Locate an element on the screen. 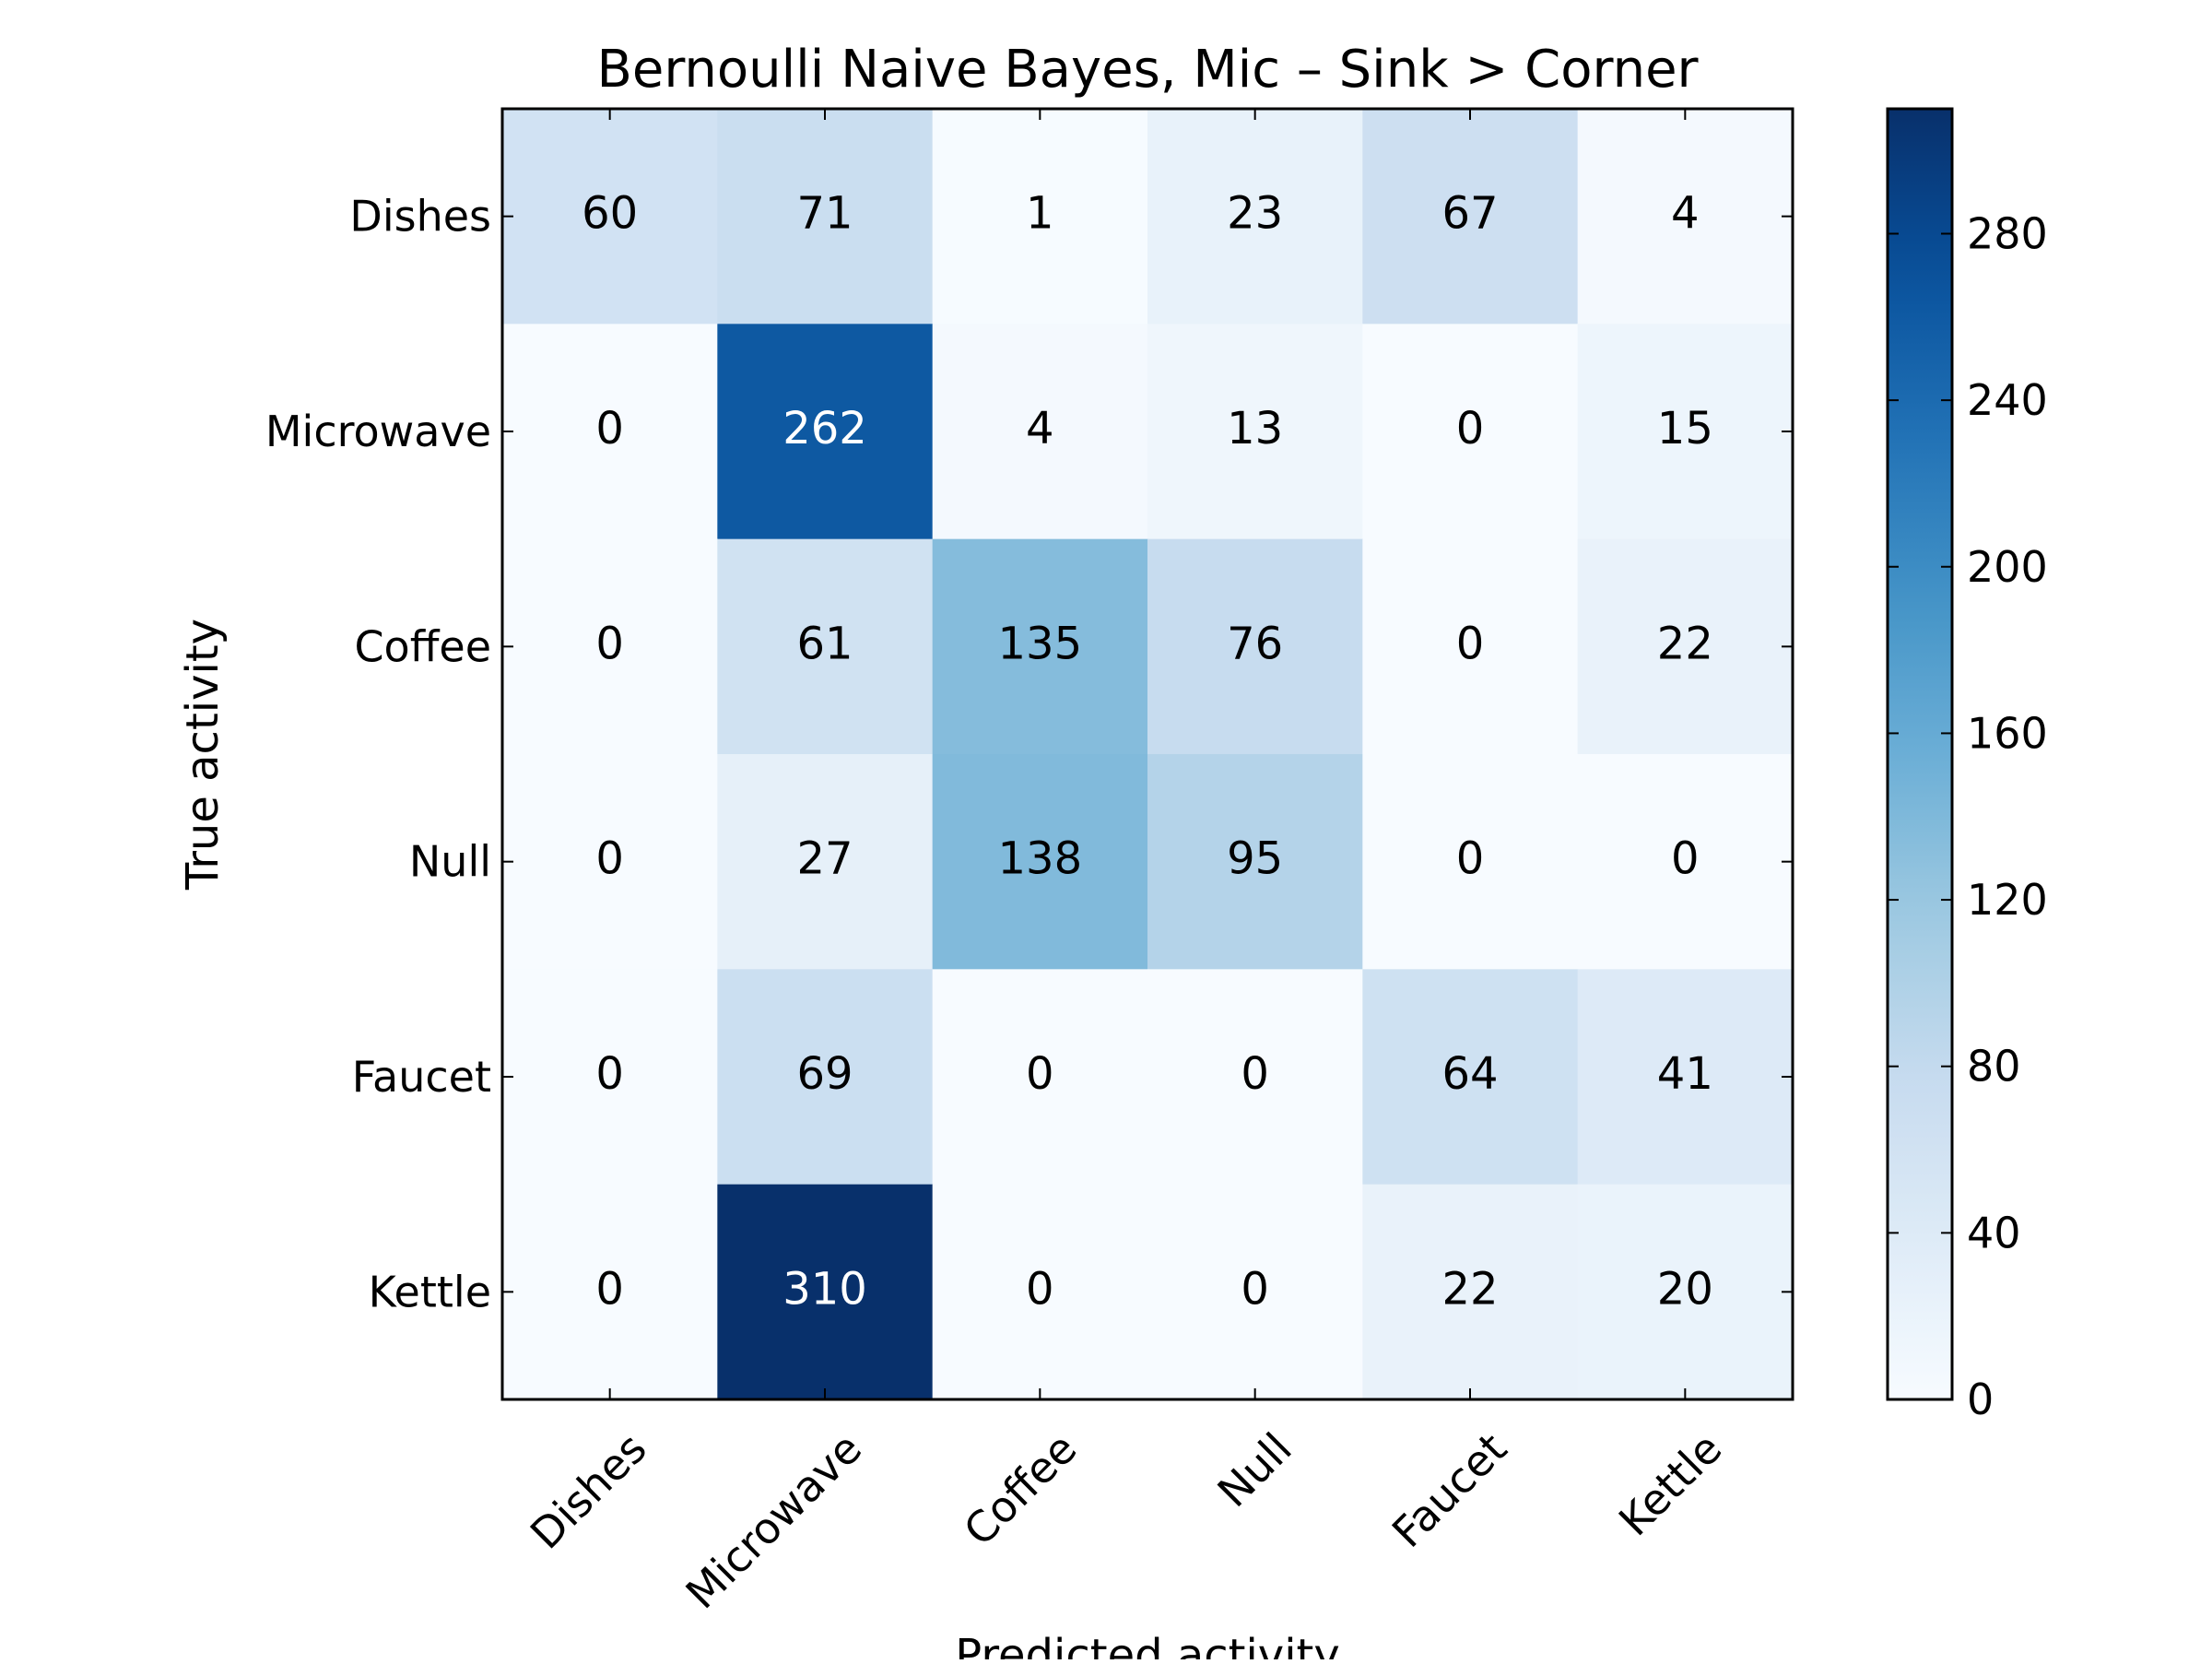  colorbar-gradient is located at coordinates (1920, 754).